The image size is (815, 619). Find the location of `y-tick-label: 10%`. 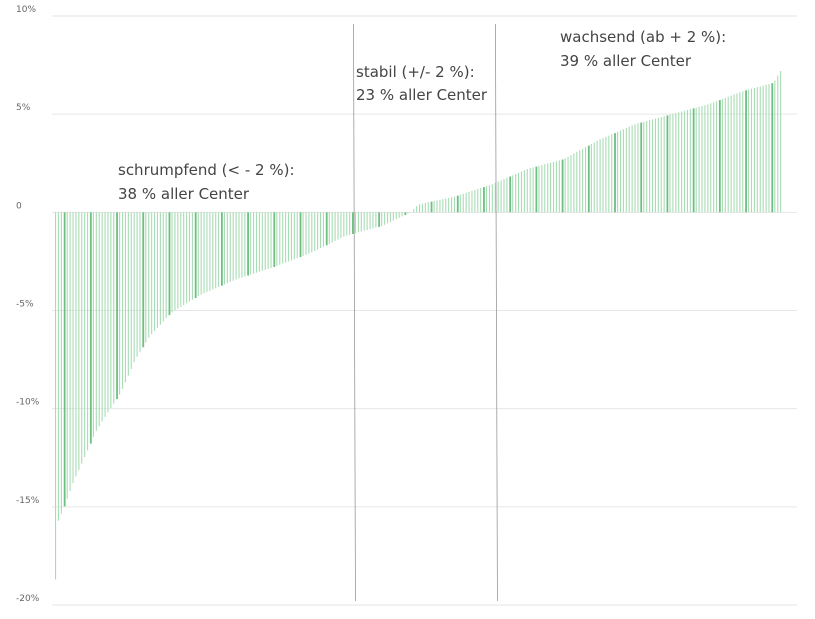

y-tick-label: 10% is located at coordinates (26, 10).